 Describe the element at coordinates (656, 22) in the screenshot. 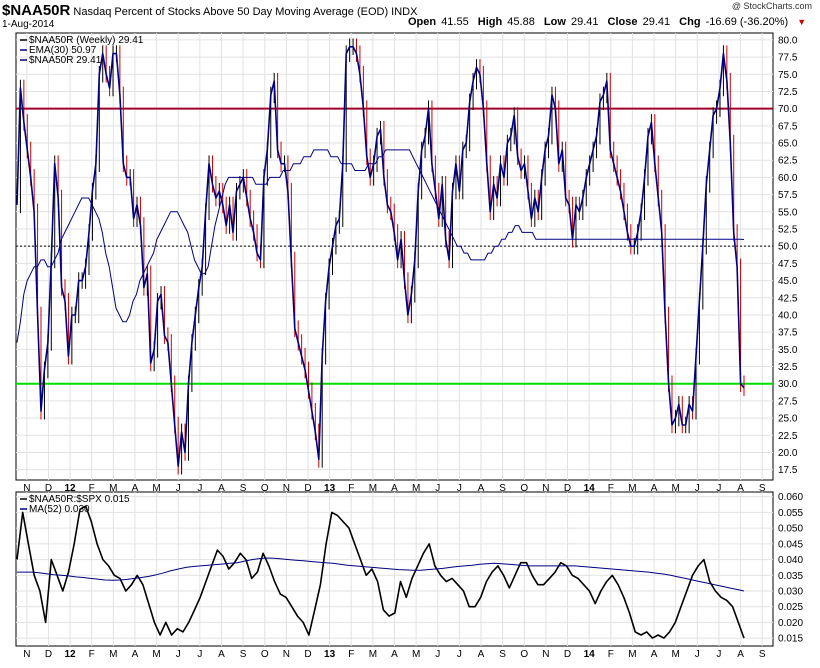

I see `close-value: 29.41` at that location.